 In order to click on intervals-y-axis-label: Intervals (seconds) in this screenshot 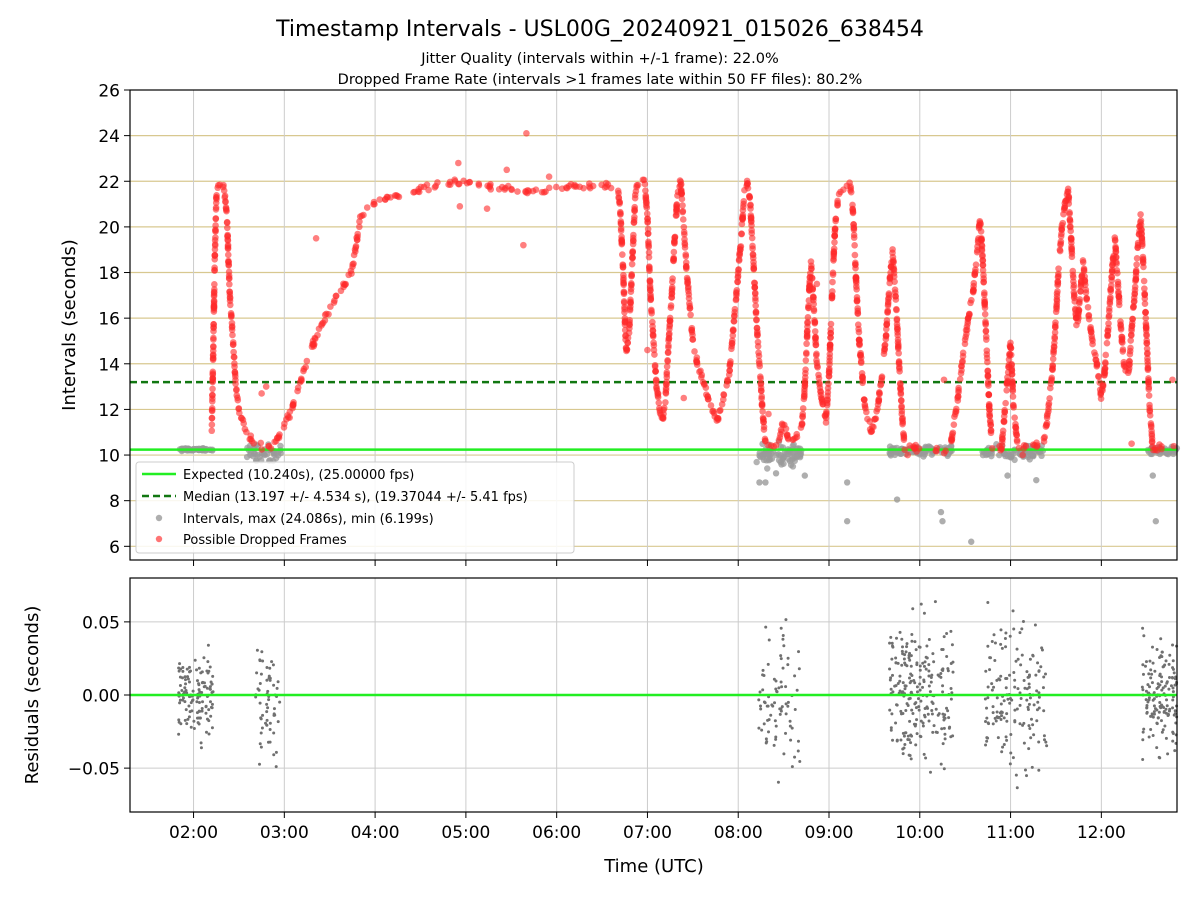, I will do `click(69, 325)`.